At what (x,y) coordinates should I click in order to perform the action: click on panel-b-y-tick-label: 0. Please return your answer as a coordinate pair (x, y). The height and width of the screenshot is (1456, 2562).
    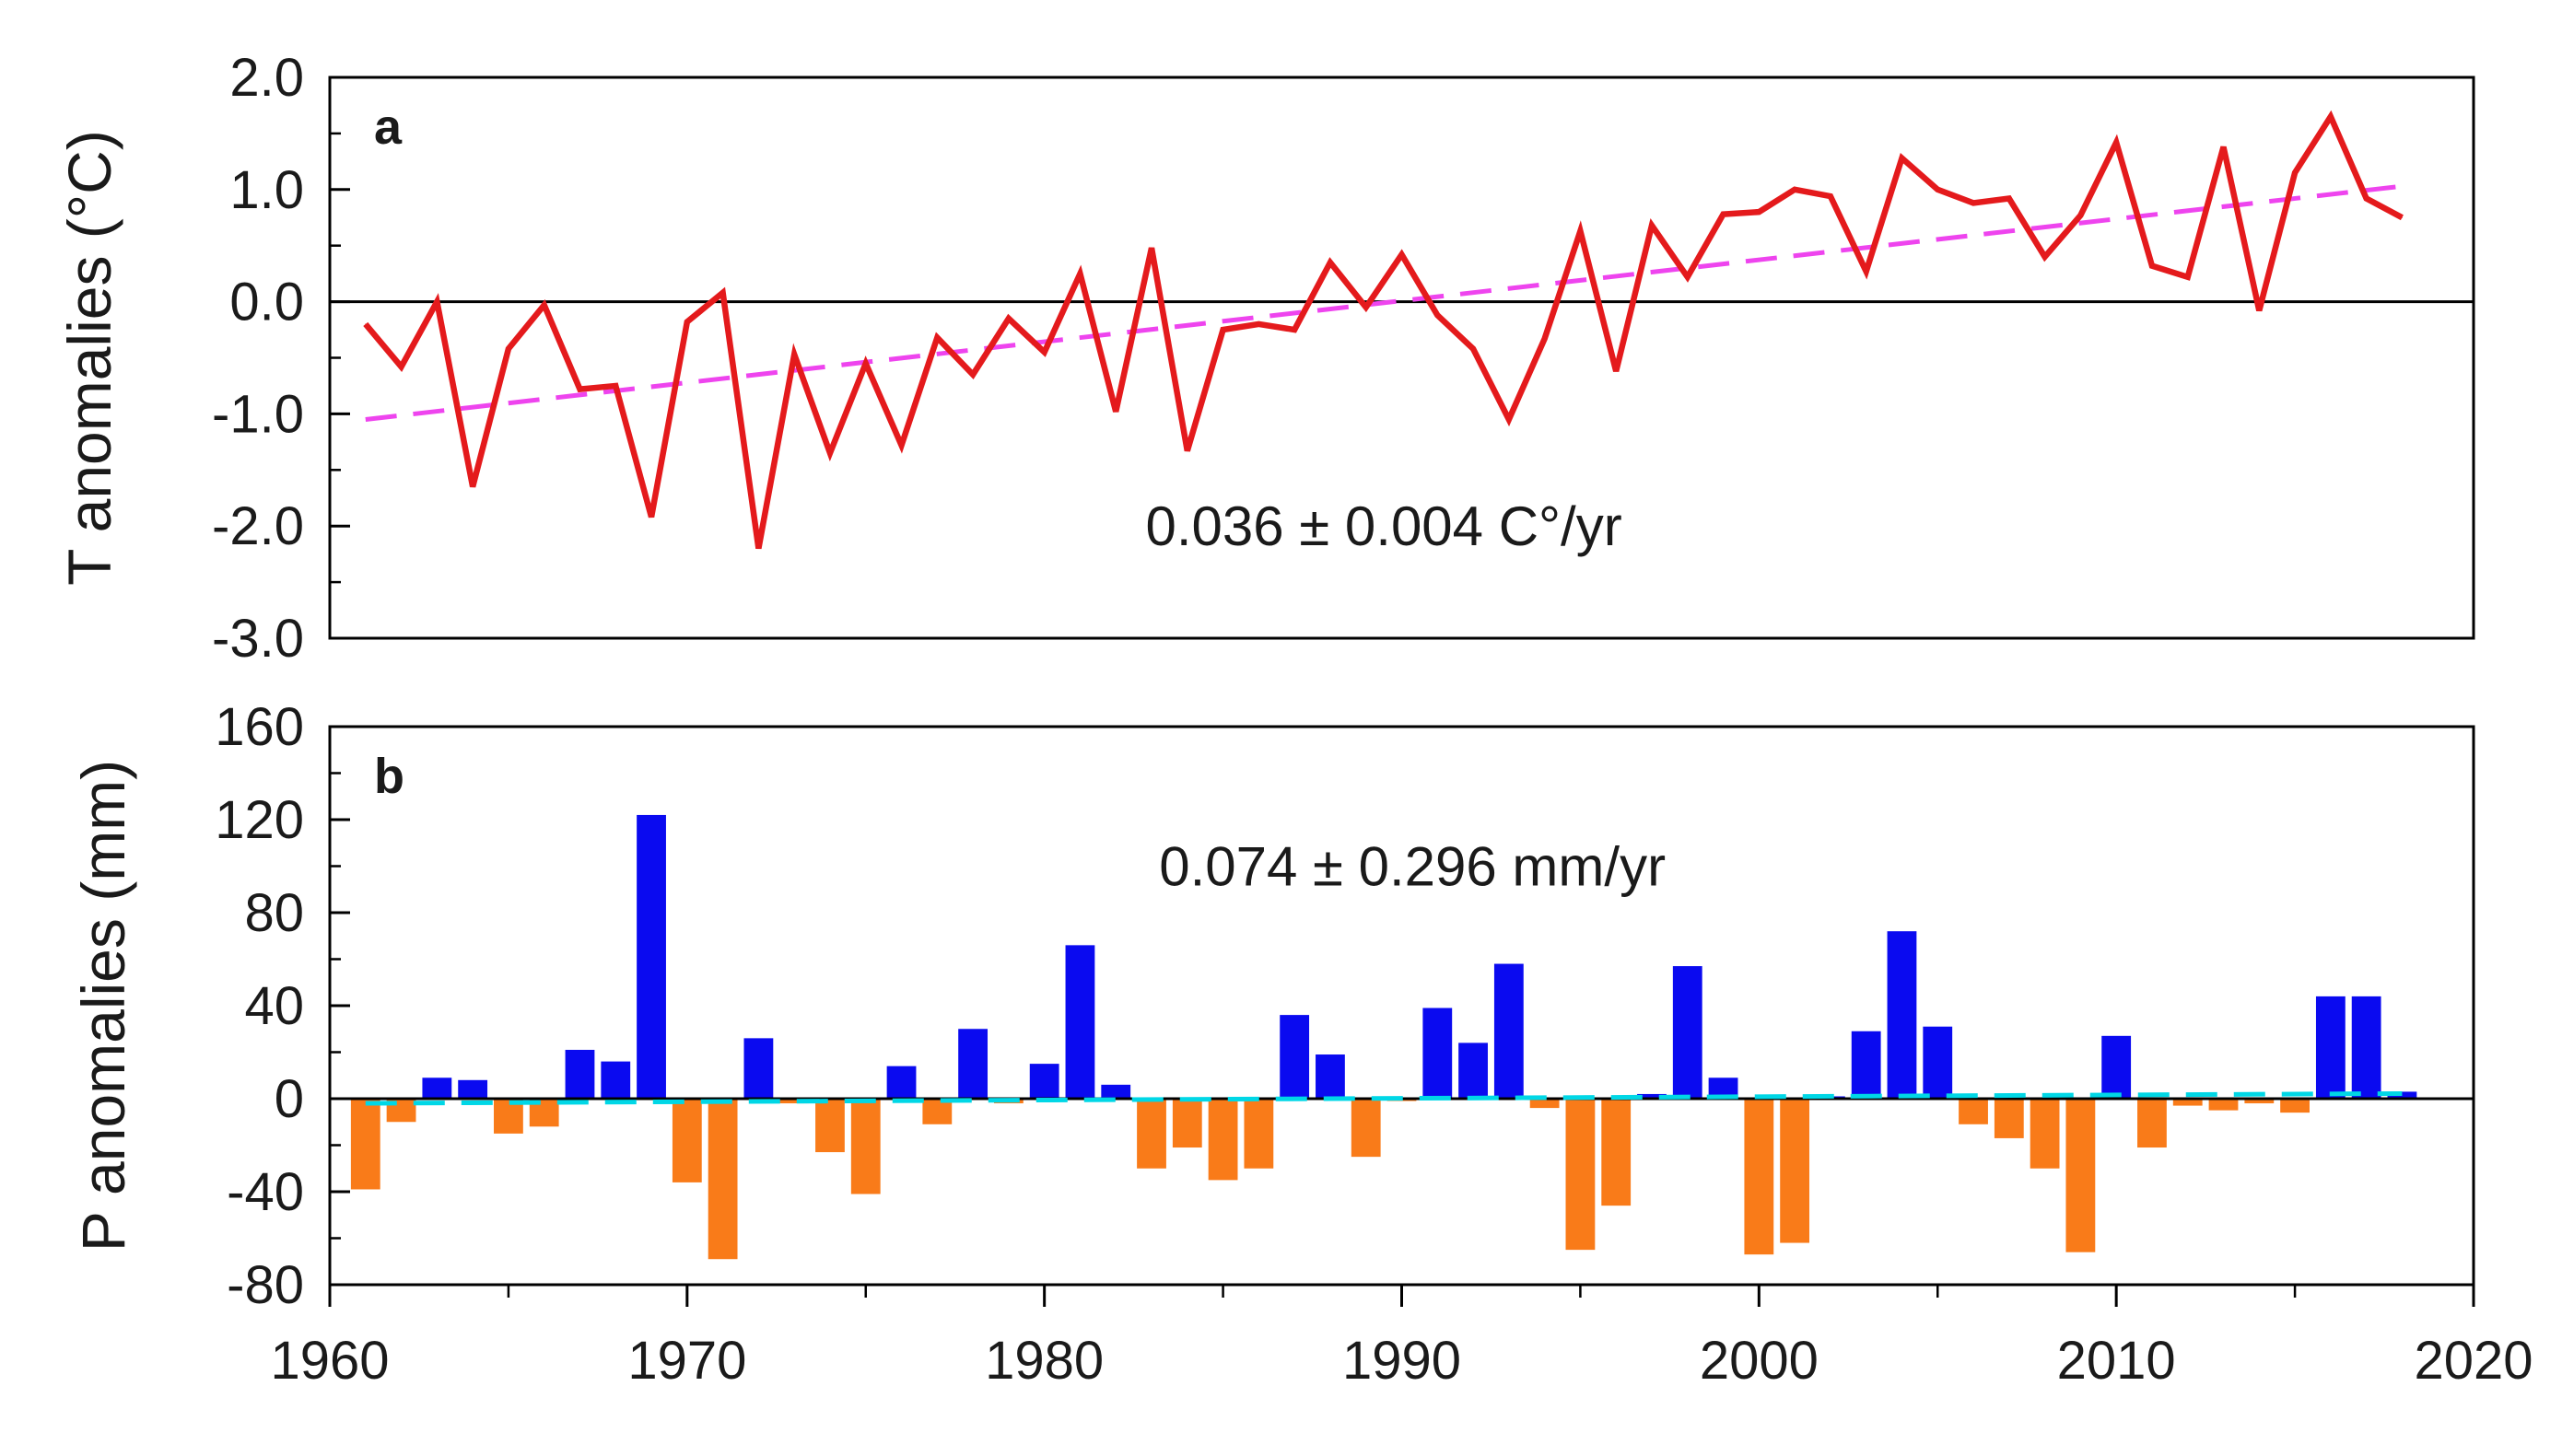
    Looking at the image, I should click on (289, 1099).